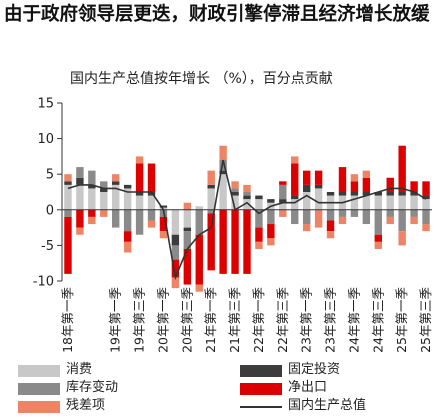 The height and width of the screenshot is (418, 447). I want to click on y-tick-label: 10, so click(45, 139).